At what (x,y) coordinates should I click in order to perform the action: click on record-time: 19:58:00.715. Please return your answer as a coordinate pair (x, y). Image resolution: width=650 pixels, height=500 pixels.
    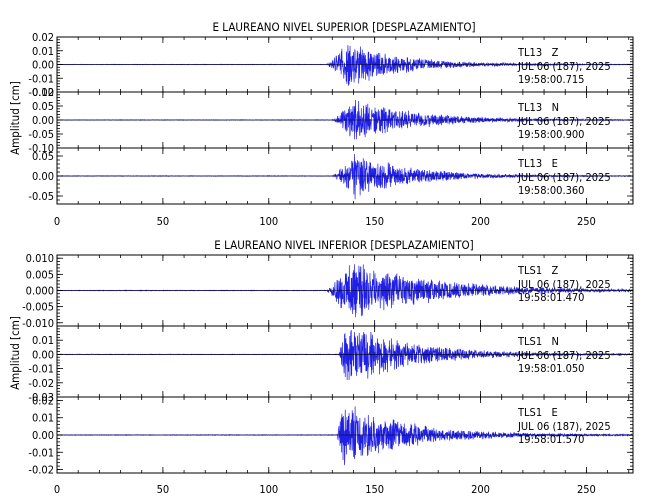
    Looking at the image, I should click on (551, 79).